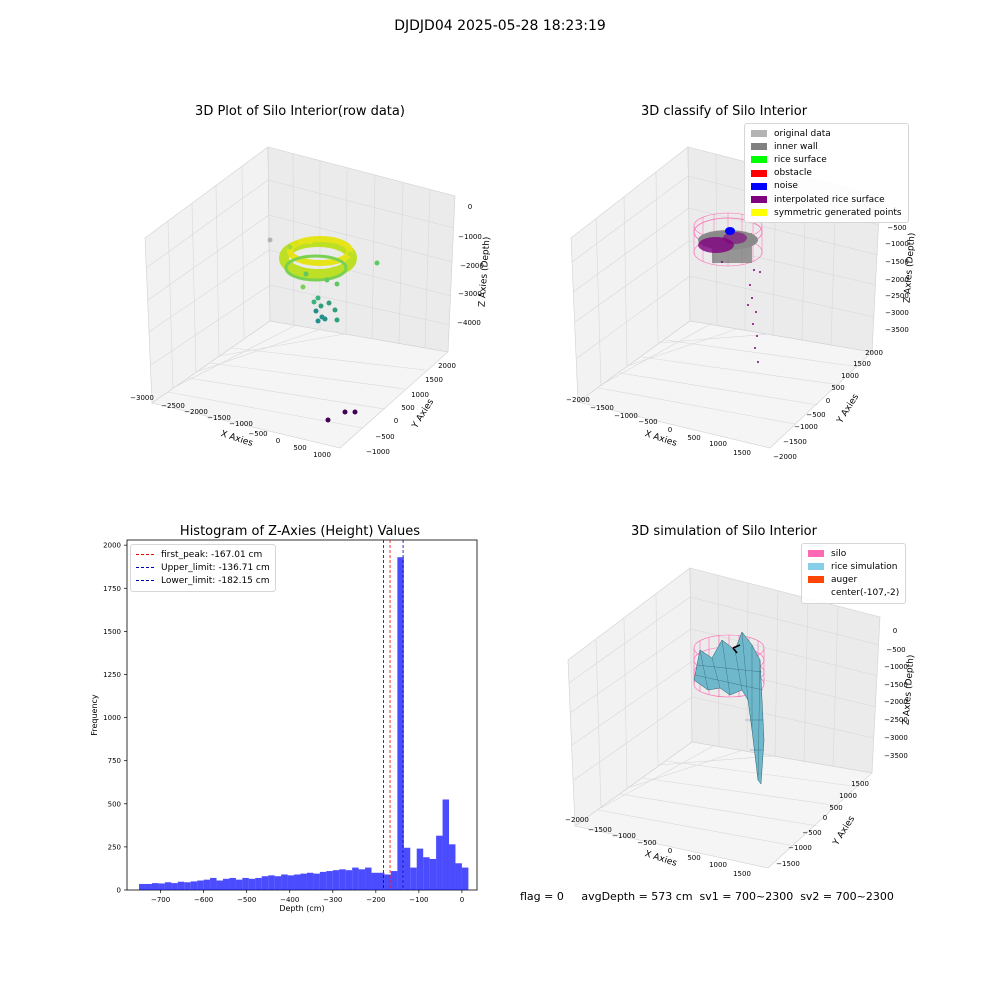 Image resolution: width=1000 pixels, height=1000 pixels. What do you see at coordinates (896, 720) in the screenshot?
I see `svg-text: −2500` at bounding box center [896, 720].